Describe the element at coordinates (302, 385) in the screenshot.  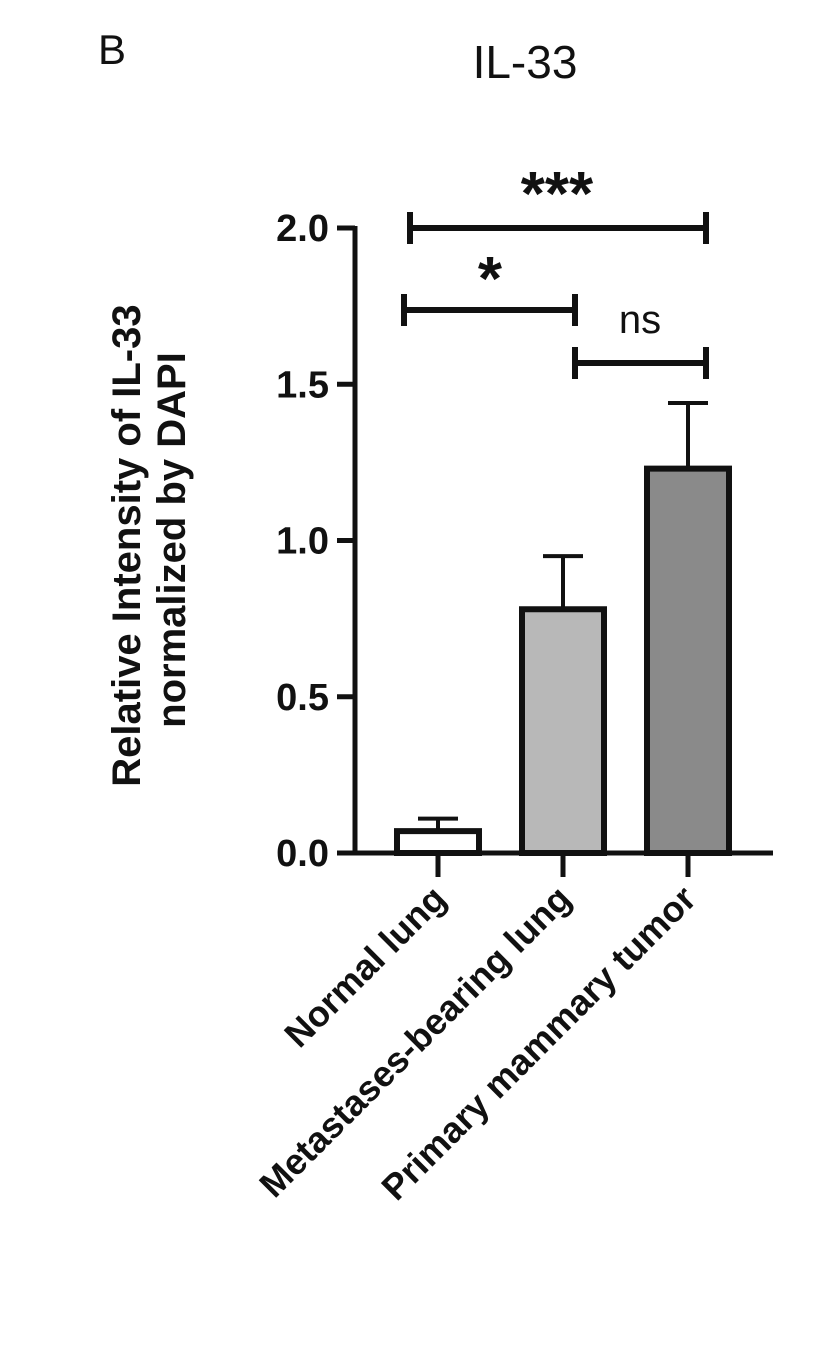
I see `y-tick-label: 1.5` at that location.